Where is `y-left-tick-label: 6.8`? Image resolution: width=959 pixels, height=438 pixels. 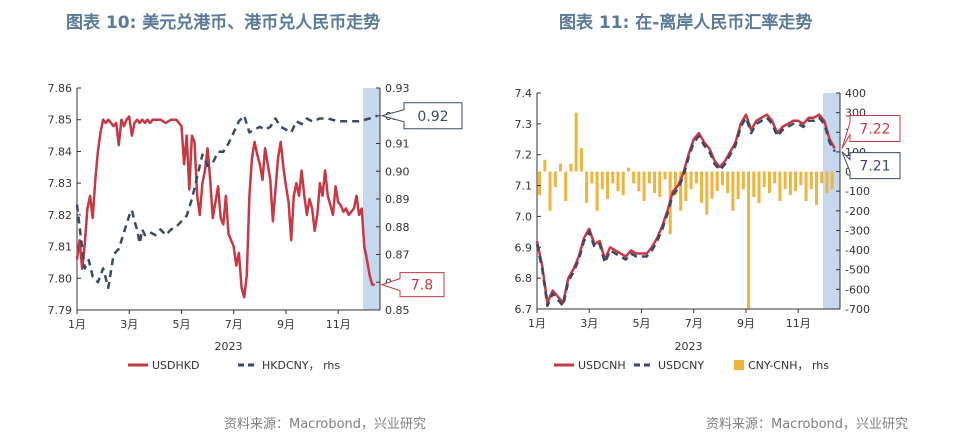
y-left-tick-label: 6.8 is located at coordinates (524, 278).